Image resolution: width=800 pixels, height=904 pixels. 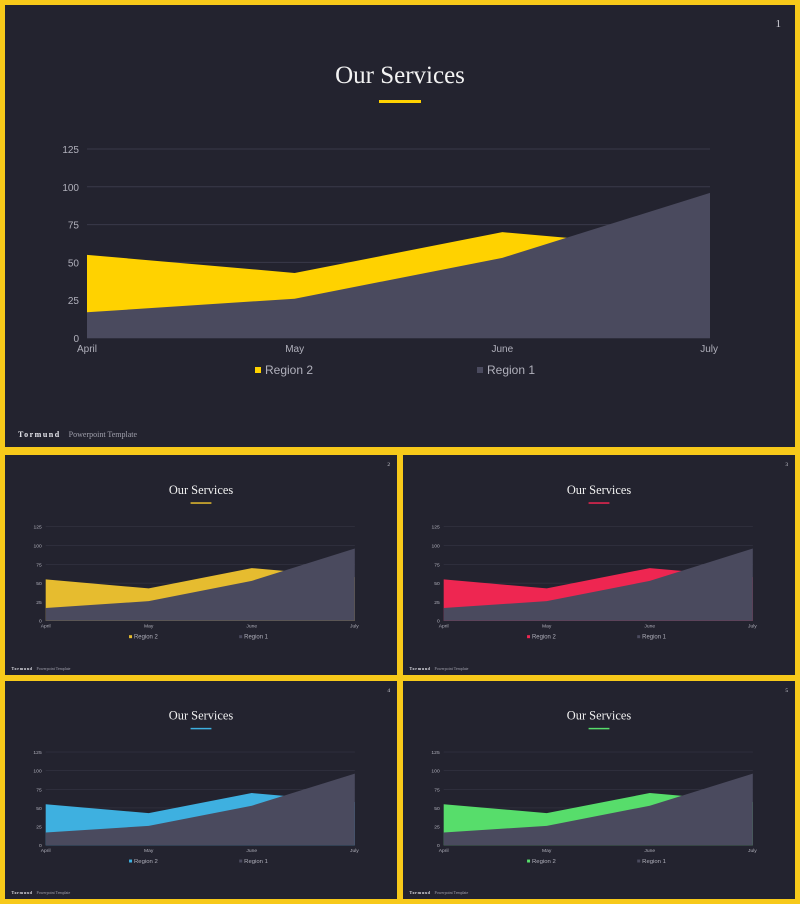 I want to click on slide-number: 1, so click(x=779, y=24).